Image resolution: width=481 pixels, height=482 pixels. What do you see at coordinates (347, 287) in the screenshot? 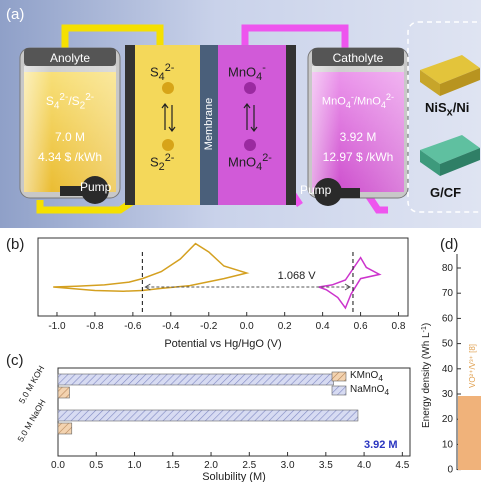
I see `cv-gap-arrowhead-right` at bounding box center [347, 287].